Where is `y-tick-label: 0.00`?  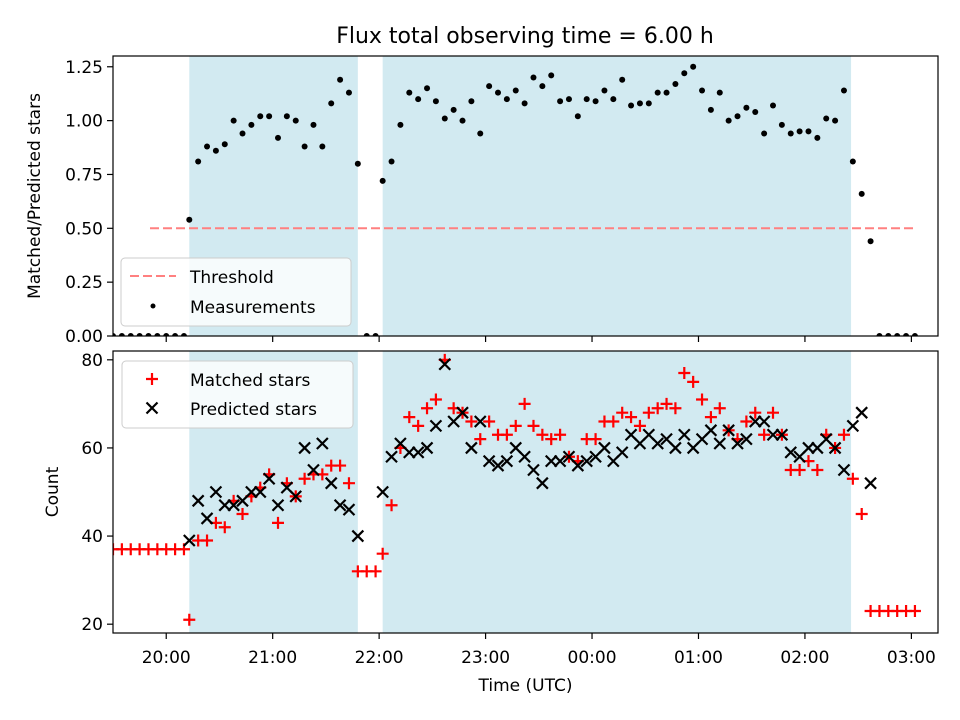
y-tick-label: 0.00 is located at coordinates (84, 337).